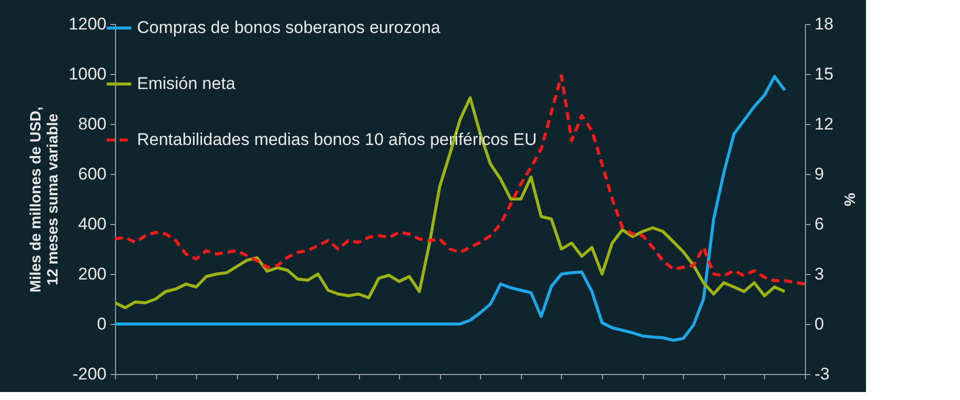  What do you see at coordinates (819, 324) in the screenshot?
I see `y2-tick-label: 0` at bounding box center [819, 324].